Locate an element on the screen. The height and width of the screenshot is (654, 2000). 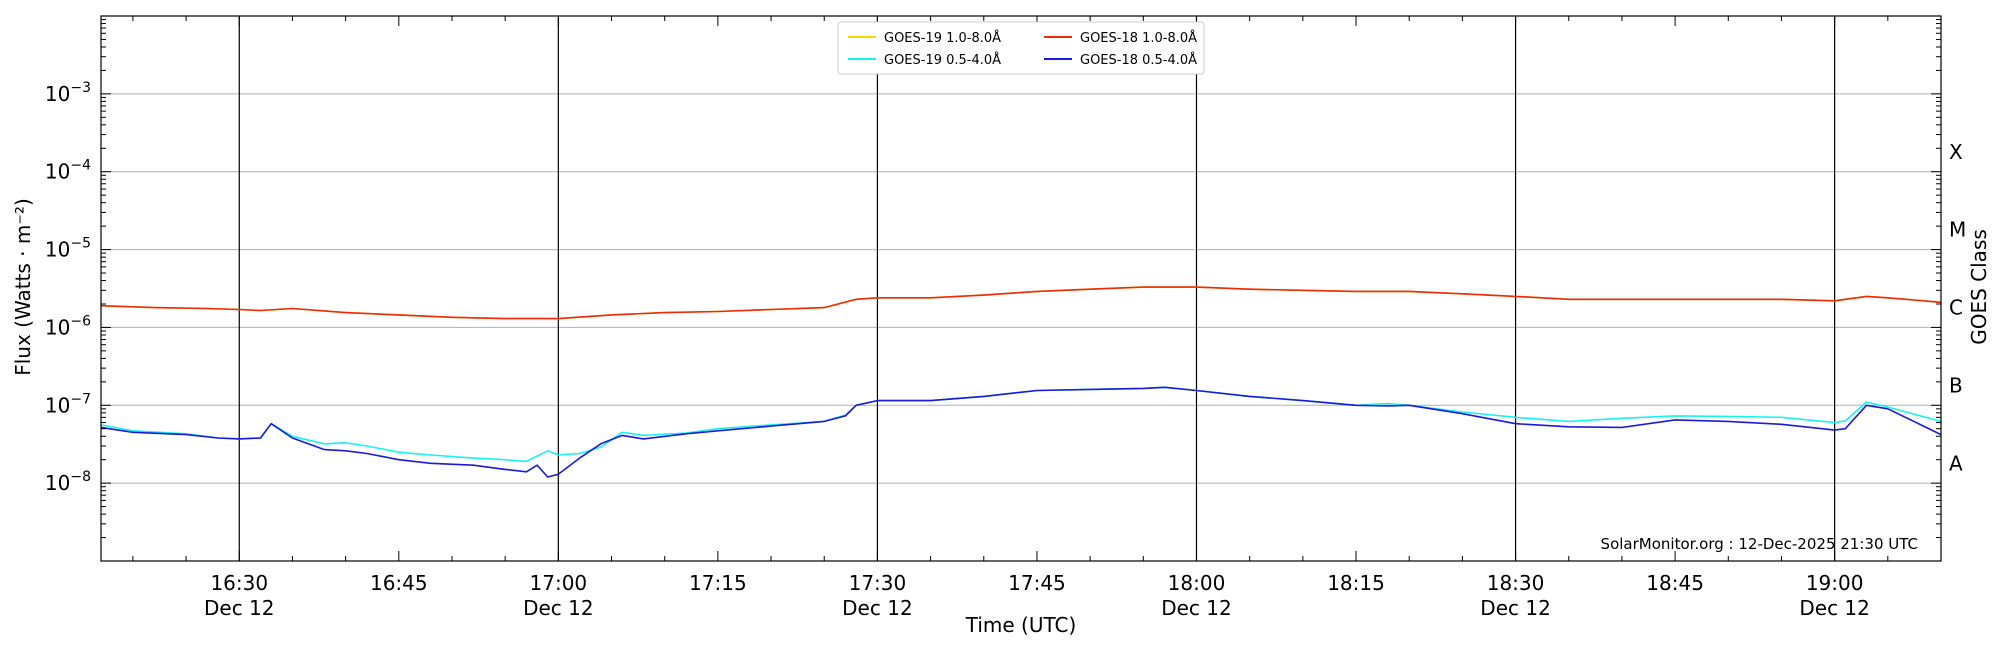
legend-entry: GOES-18 0.5-4.0Å is located at coordinates (1138, 60).